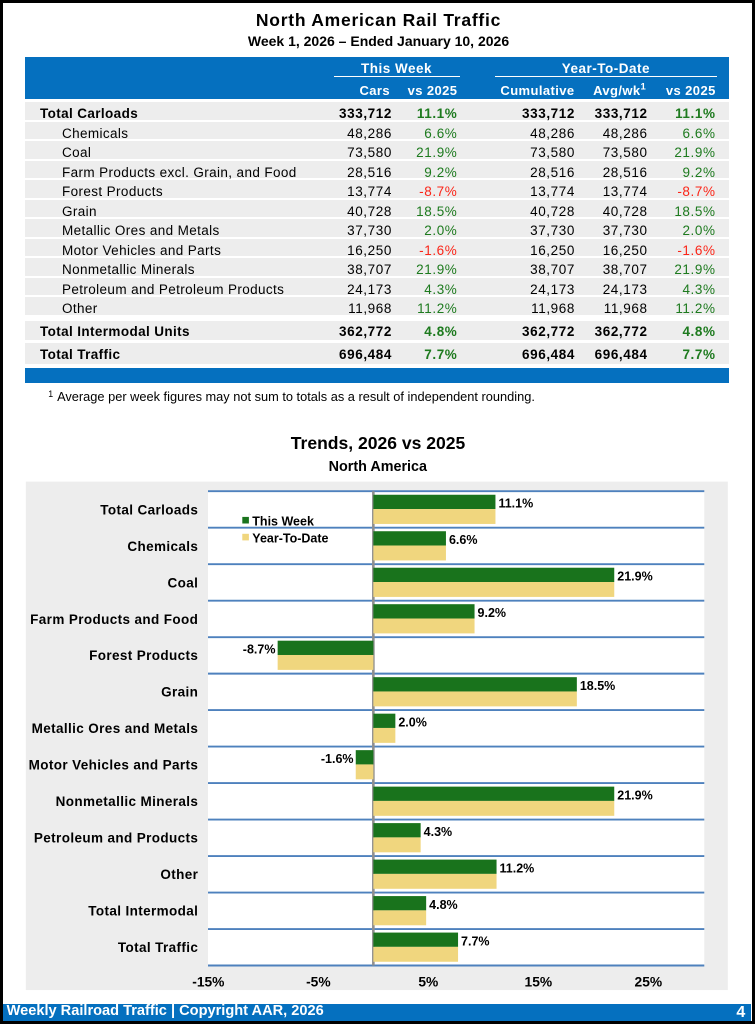 The image size is (755, 1024). What do you see at coordinates (290, 539) in the screenshot?
I see `svg-text: Year-To-Date` at bounding box center [290, 539].